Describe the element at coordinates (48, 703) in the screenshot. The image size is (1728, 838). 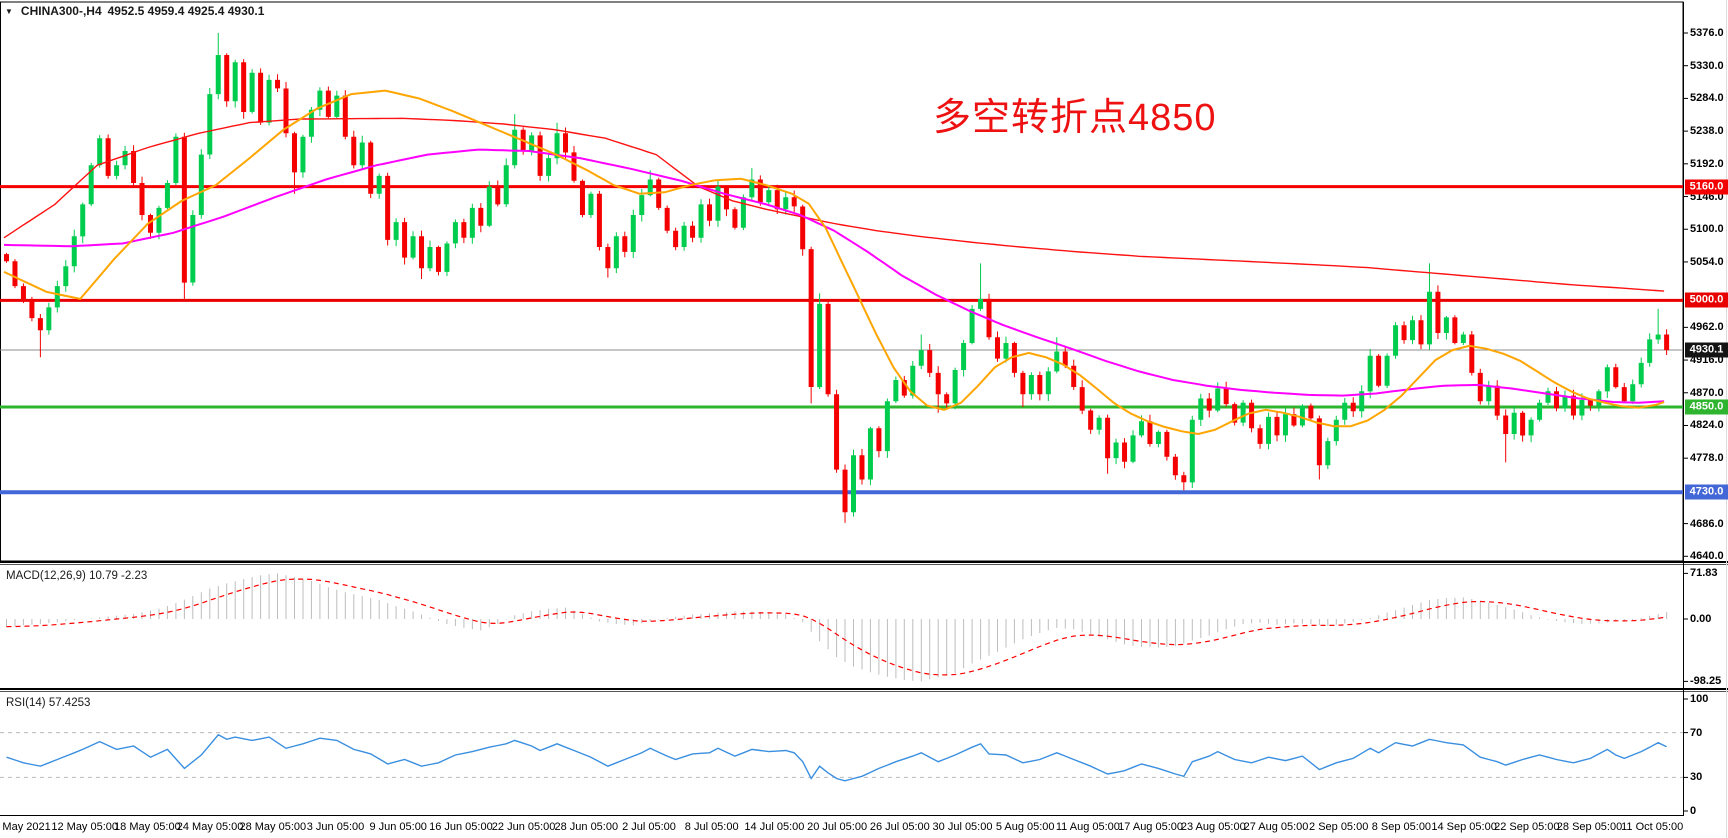
I see `rsi-indicator-label: RSI(14) 57.4253` at that location.